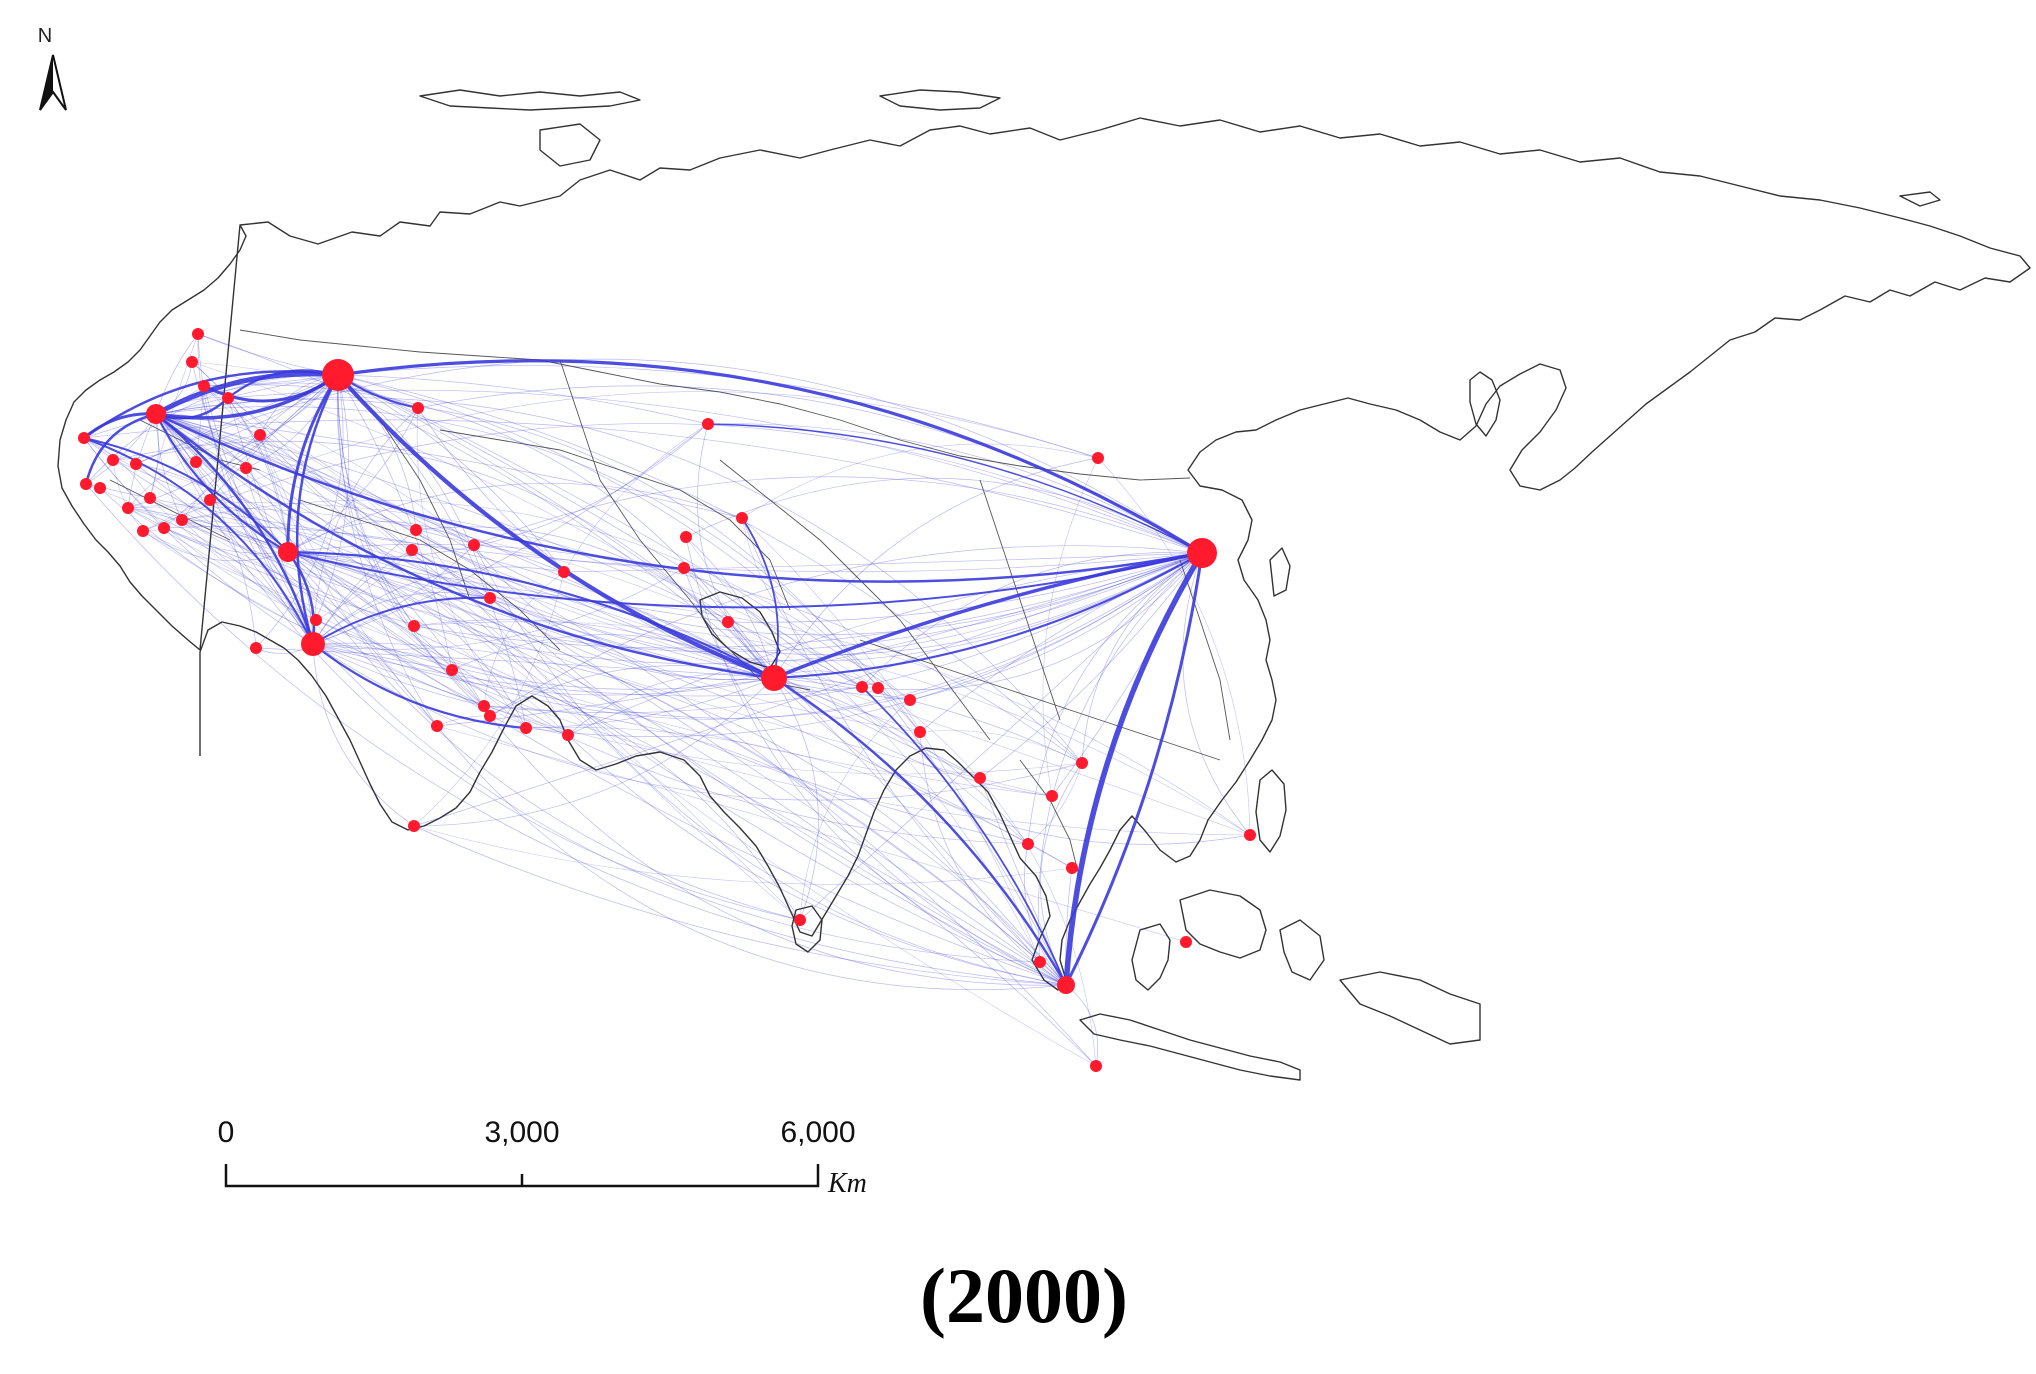 The width and height of the screenshot is (2036, 1374). What do you see at coordinates (774, 678) in the screenshot?
I see `hub-node-del` at bounding box center [774, 678].